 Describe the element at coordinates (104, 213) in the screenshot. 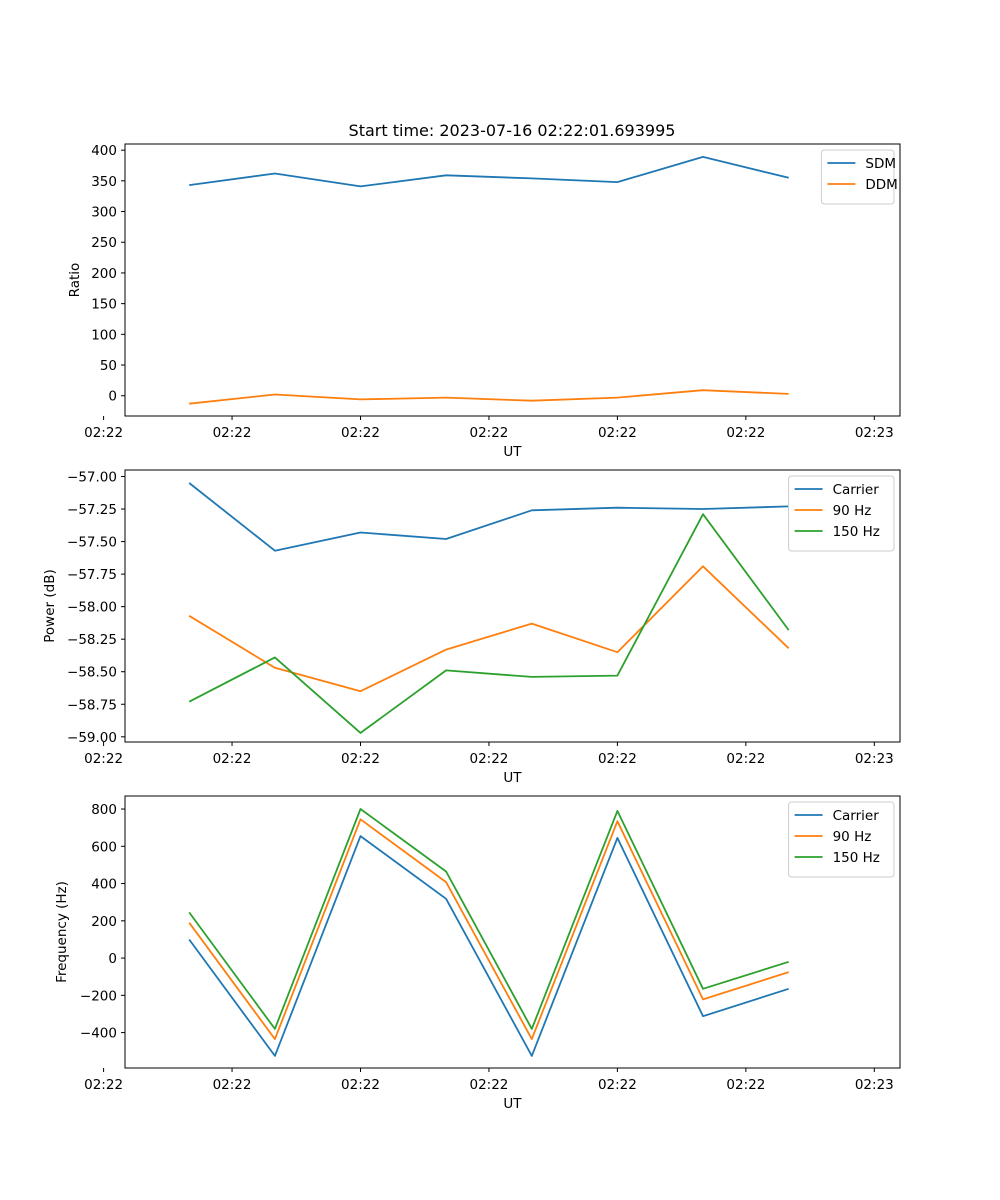

I see `y-tick-label: 300` at that location.